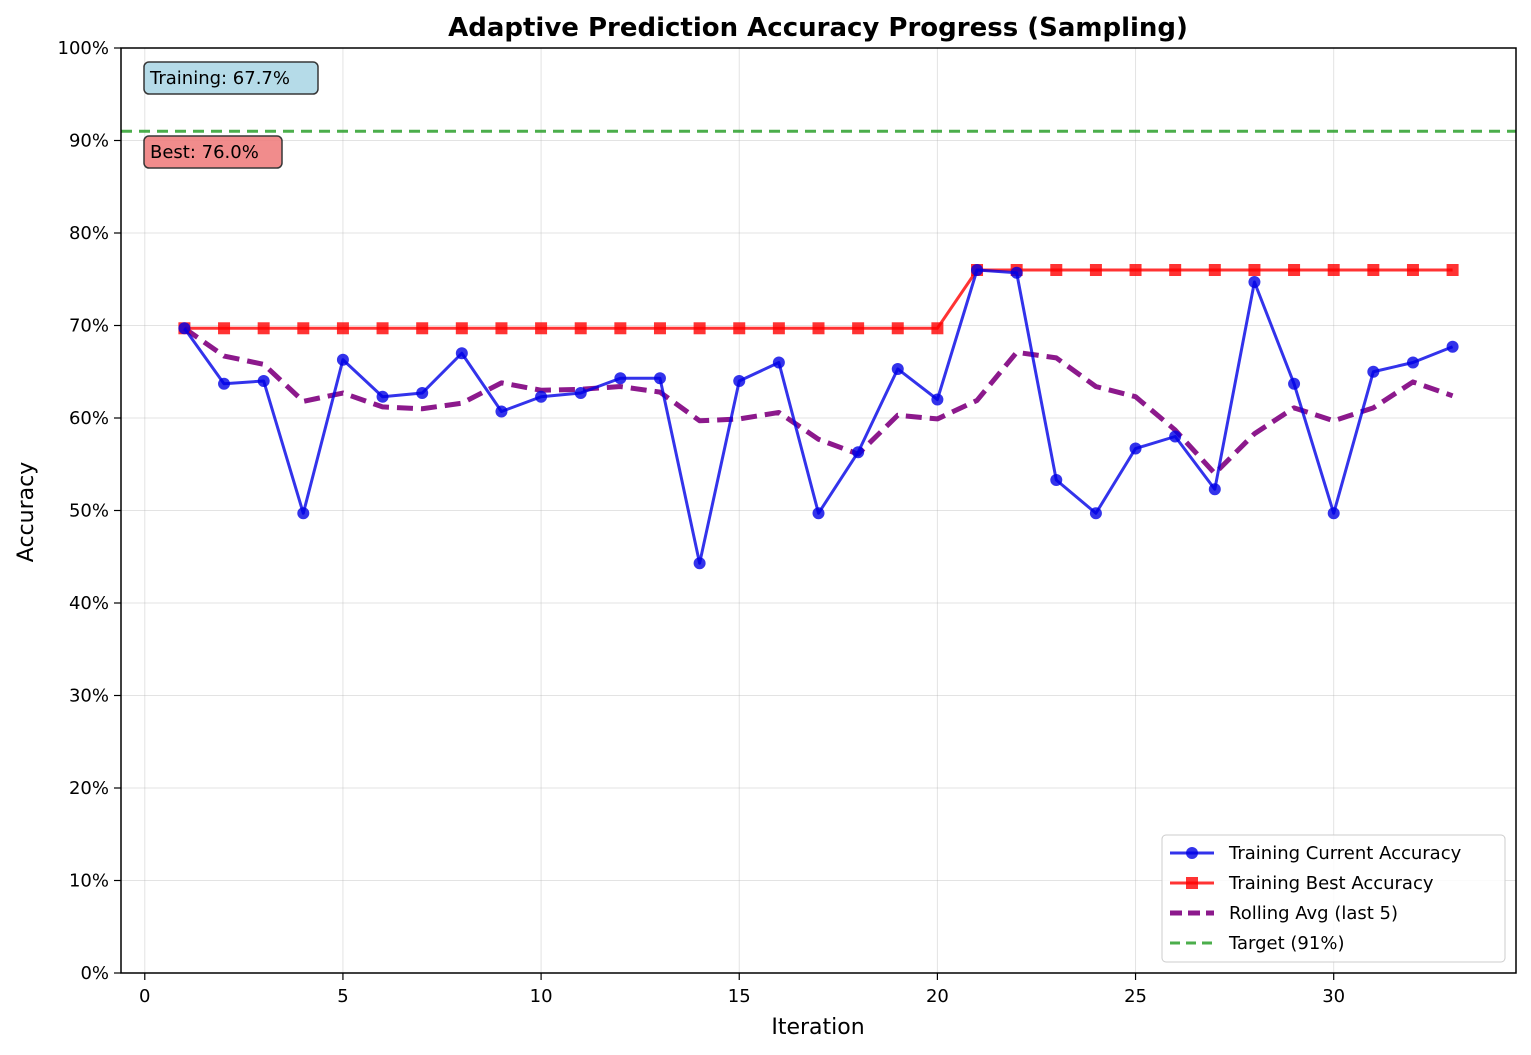 This screenshot has width=1531, height=1055. Describe the element at coordinates (89, 141) in the screenshot. I see `y-tick-label: 90%` at that location.